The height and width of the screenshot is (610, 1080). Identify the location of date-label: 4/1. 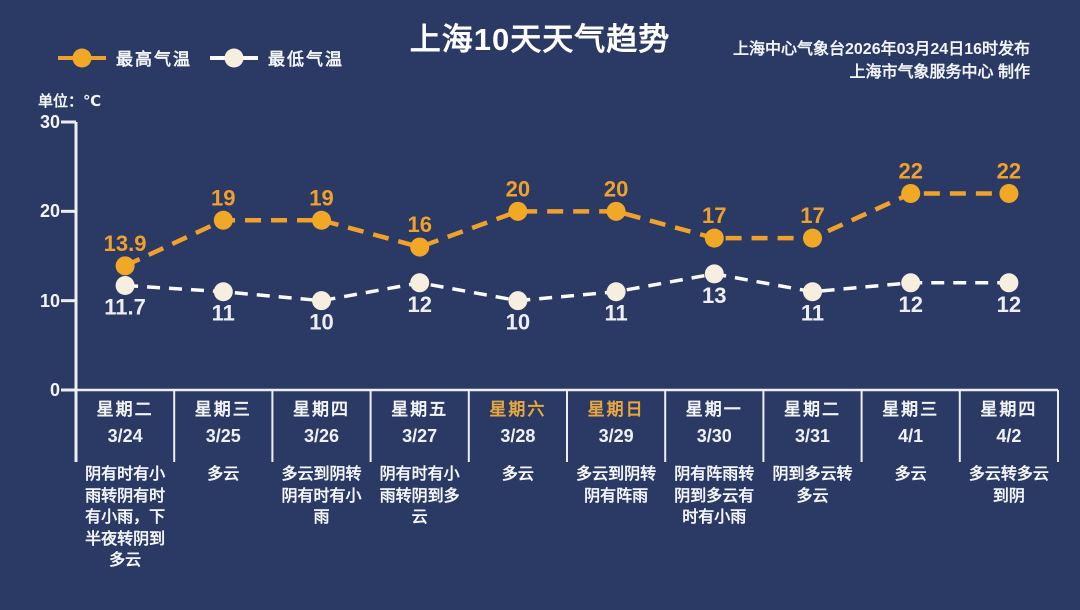
(911, 436).